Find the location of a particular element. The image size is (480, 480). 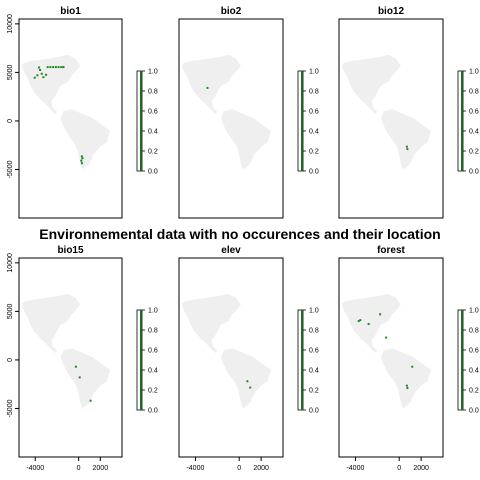

panel-bio12: bio12 0.0 0.2 0.4 0.6 0.8 1.0 is located at coordinates (408, 112).